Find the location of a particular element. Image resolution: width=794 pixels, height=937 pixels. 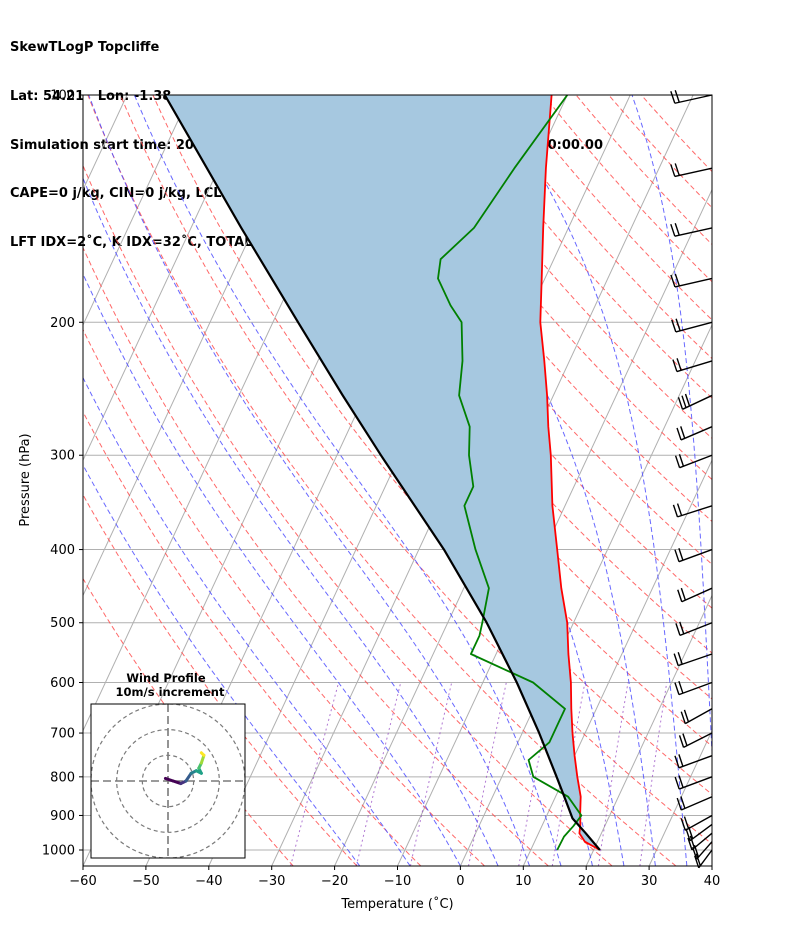

location-line: Lat: 54.21 Lon: -1.38 is located at coordinates (91, 96).